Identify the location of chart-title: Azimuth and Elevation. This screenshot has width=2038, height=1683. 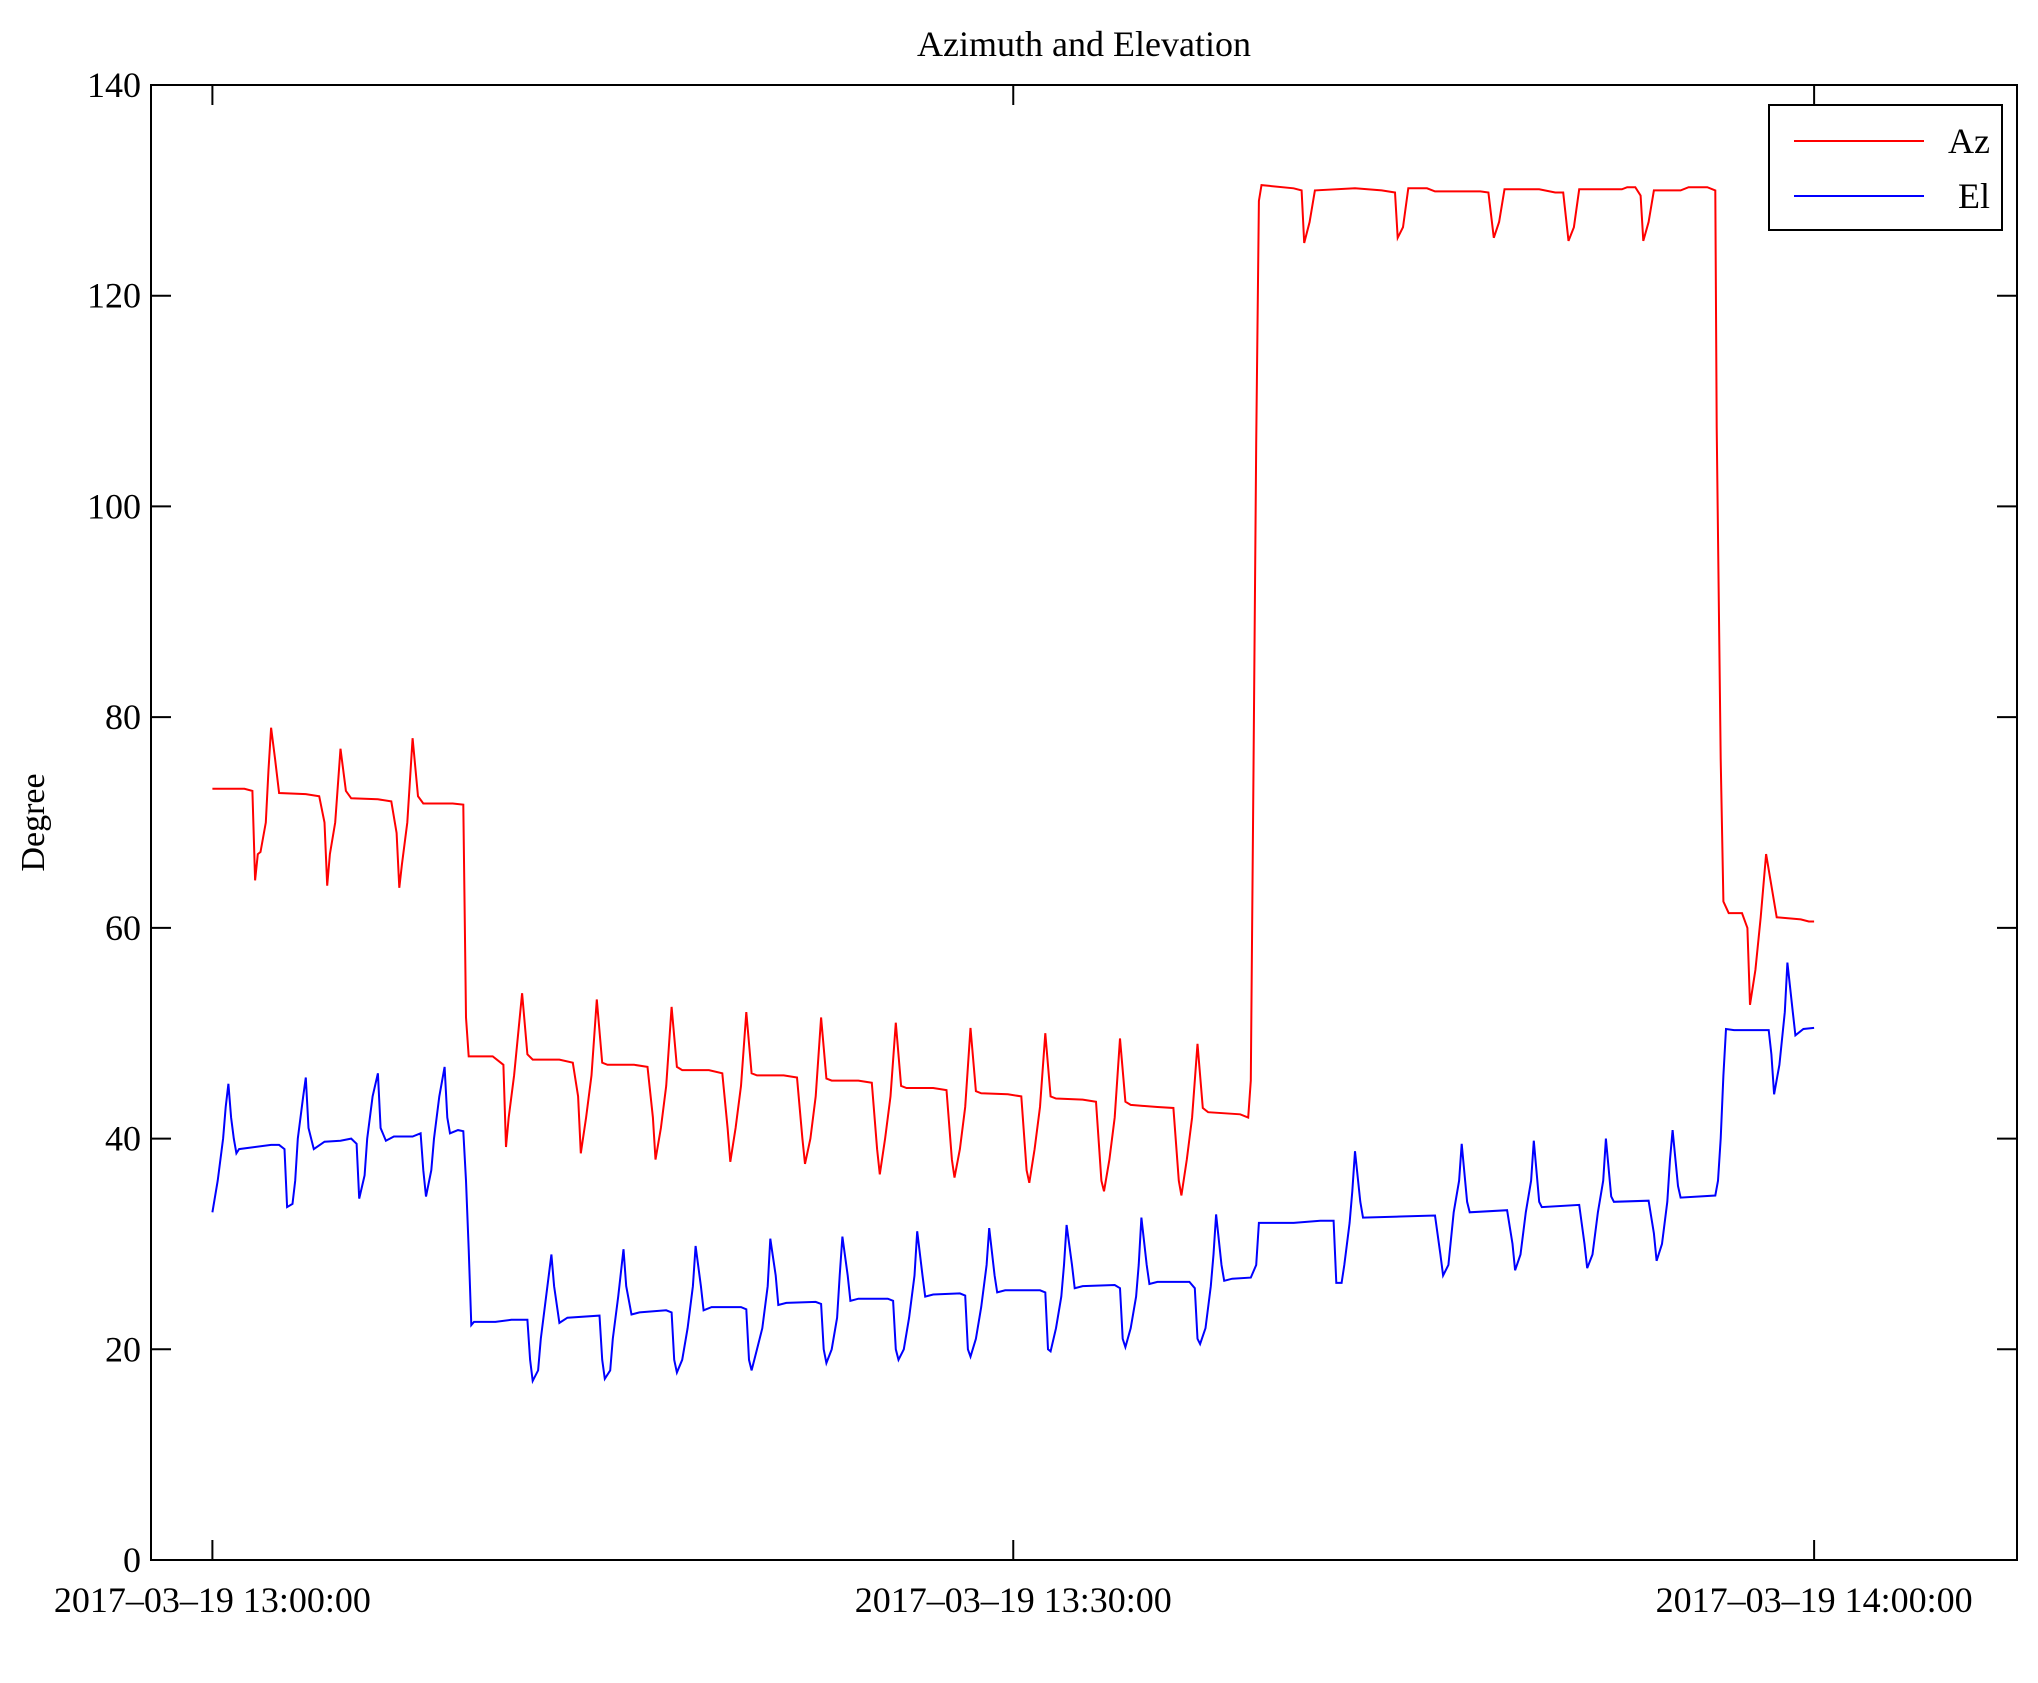
(1084, 44).